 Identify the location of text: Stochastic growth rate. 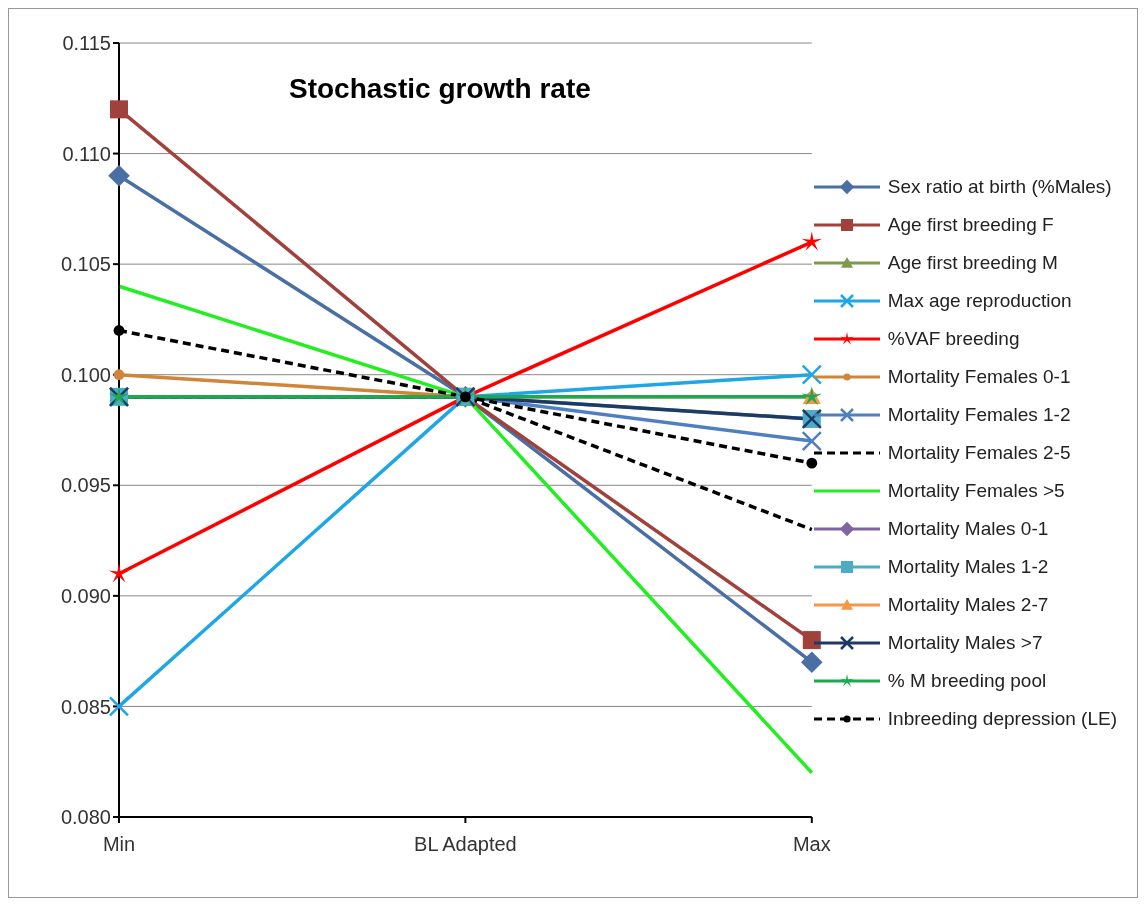
(440, 89).